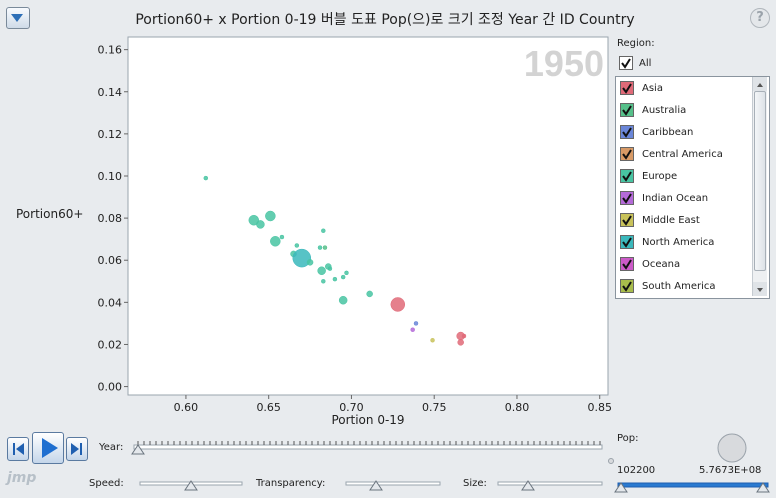 Image resolution: width=776 pixels, height=498 pixels. I want to click on region-label: Region:, so click(636, 43).